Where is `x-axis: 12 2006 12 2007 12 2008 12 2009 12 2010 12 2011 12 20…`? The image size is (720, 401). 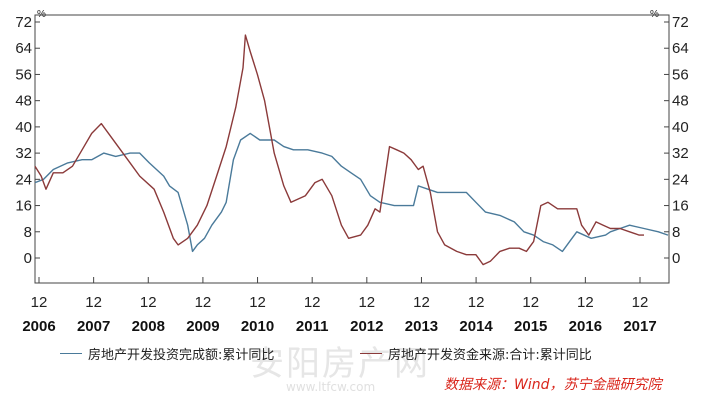
x-axis: 12 2006 12 2007 12 2008 12 2009 12 2010 12 2011 12 20… is located at coordinates (339, 306).